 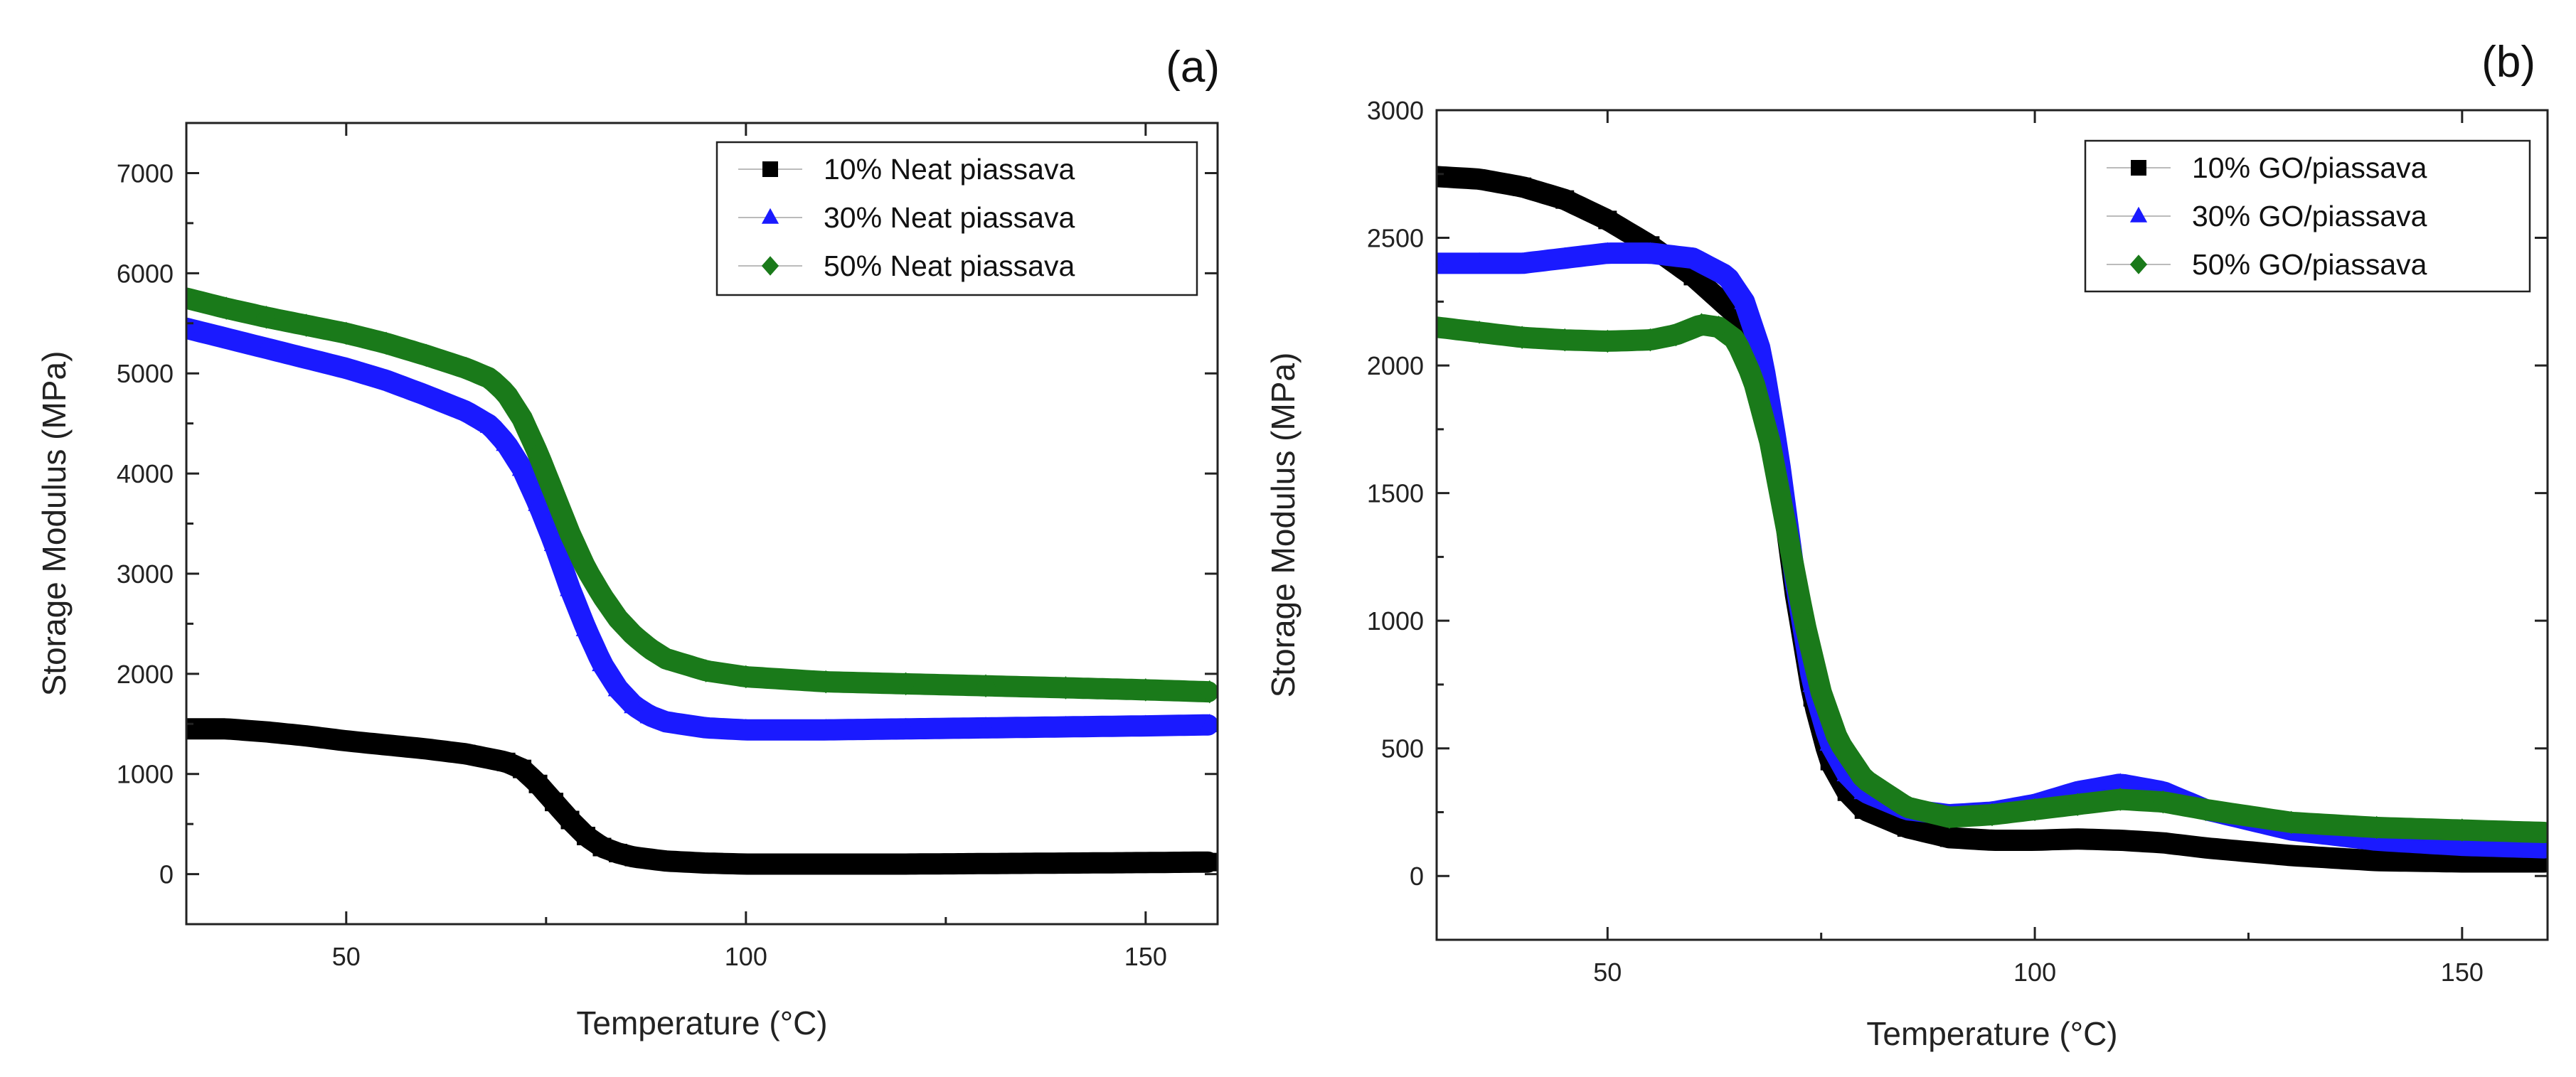 I want to click on panel-a-y-axis-title: Storage Modulus (MPa), so click(x=54, y=524).